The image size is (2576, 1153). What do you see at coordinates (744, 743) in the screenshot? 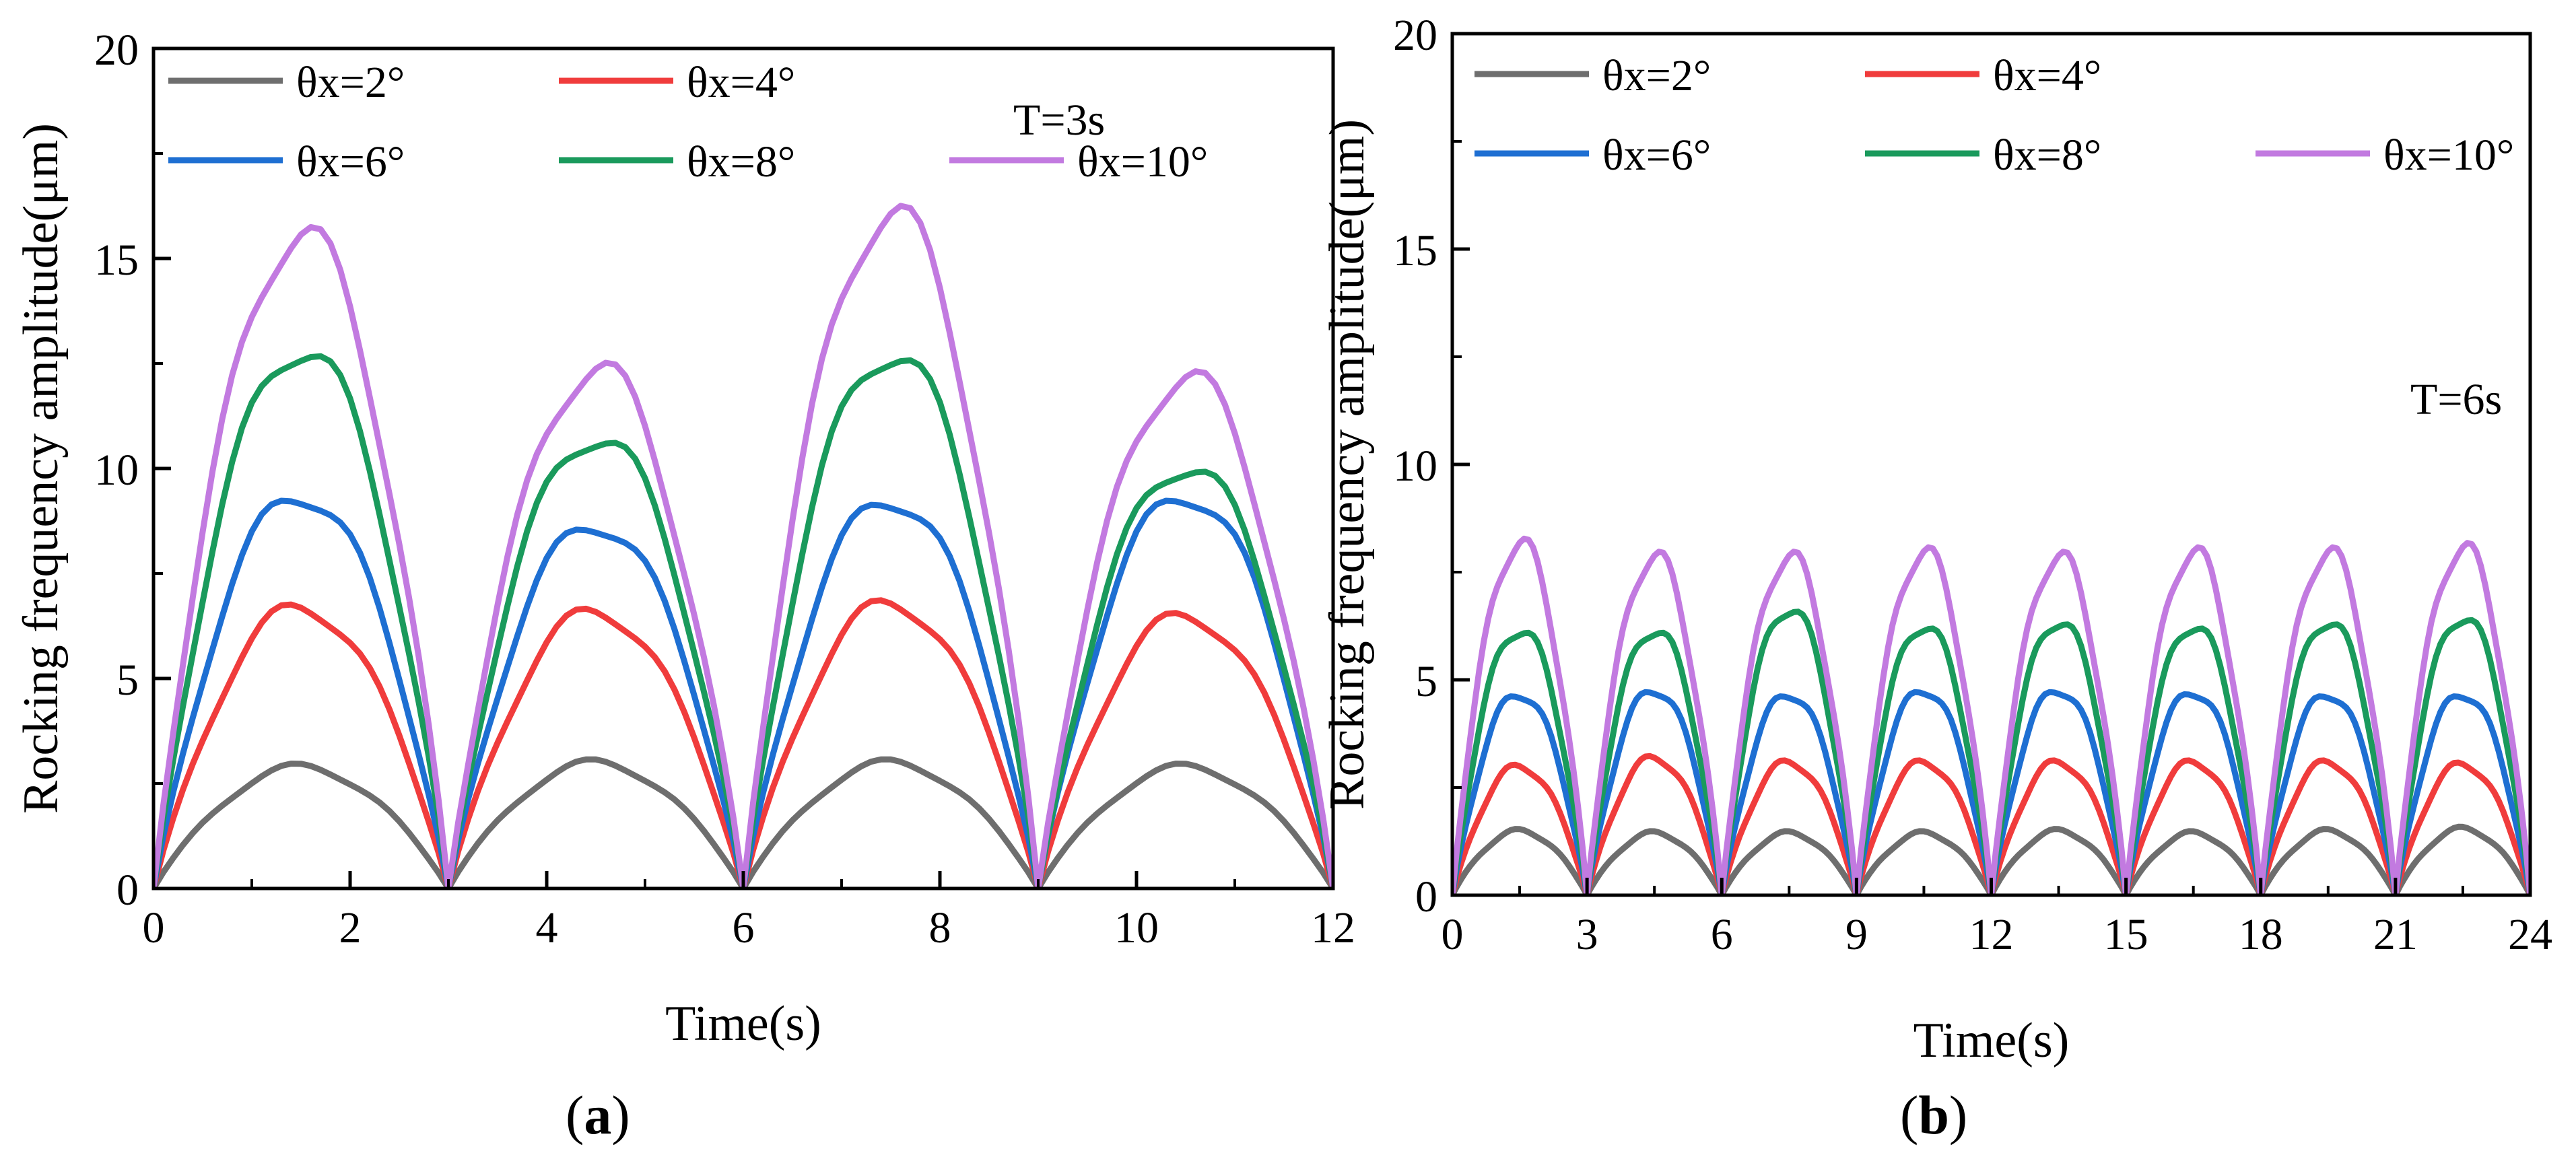
I see `series-line-theta4-a` at bounding box center [744, 743].